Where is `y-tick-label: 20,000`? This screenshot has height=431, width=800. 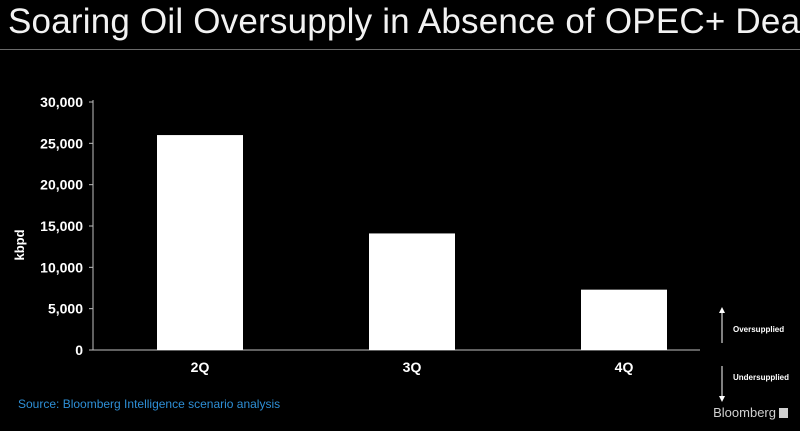 y-tick-label: 20,000 is located at coordinates (61, 185).